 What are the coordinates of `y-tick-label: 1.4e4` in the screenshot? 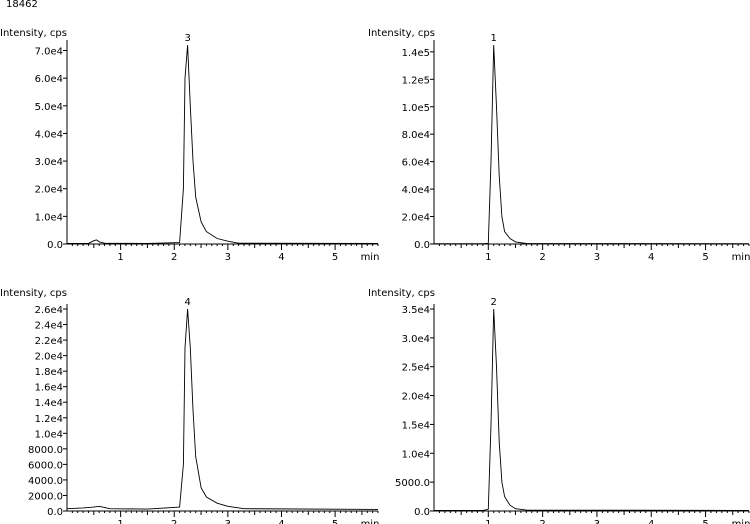 It's located at (49, 403).